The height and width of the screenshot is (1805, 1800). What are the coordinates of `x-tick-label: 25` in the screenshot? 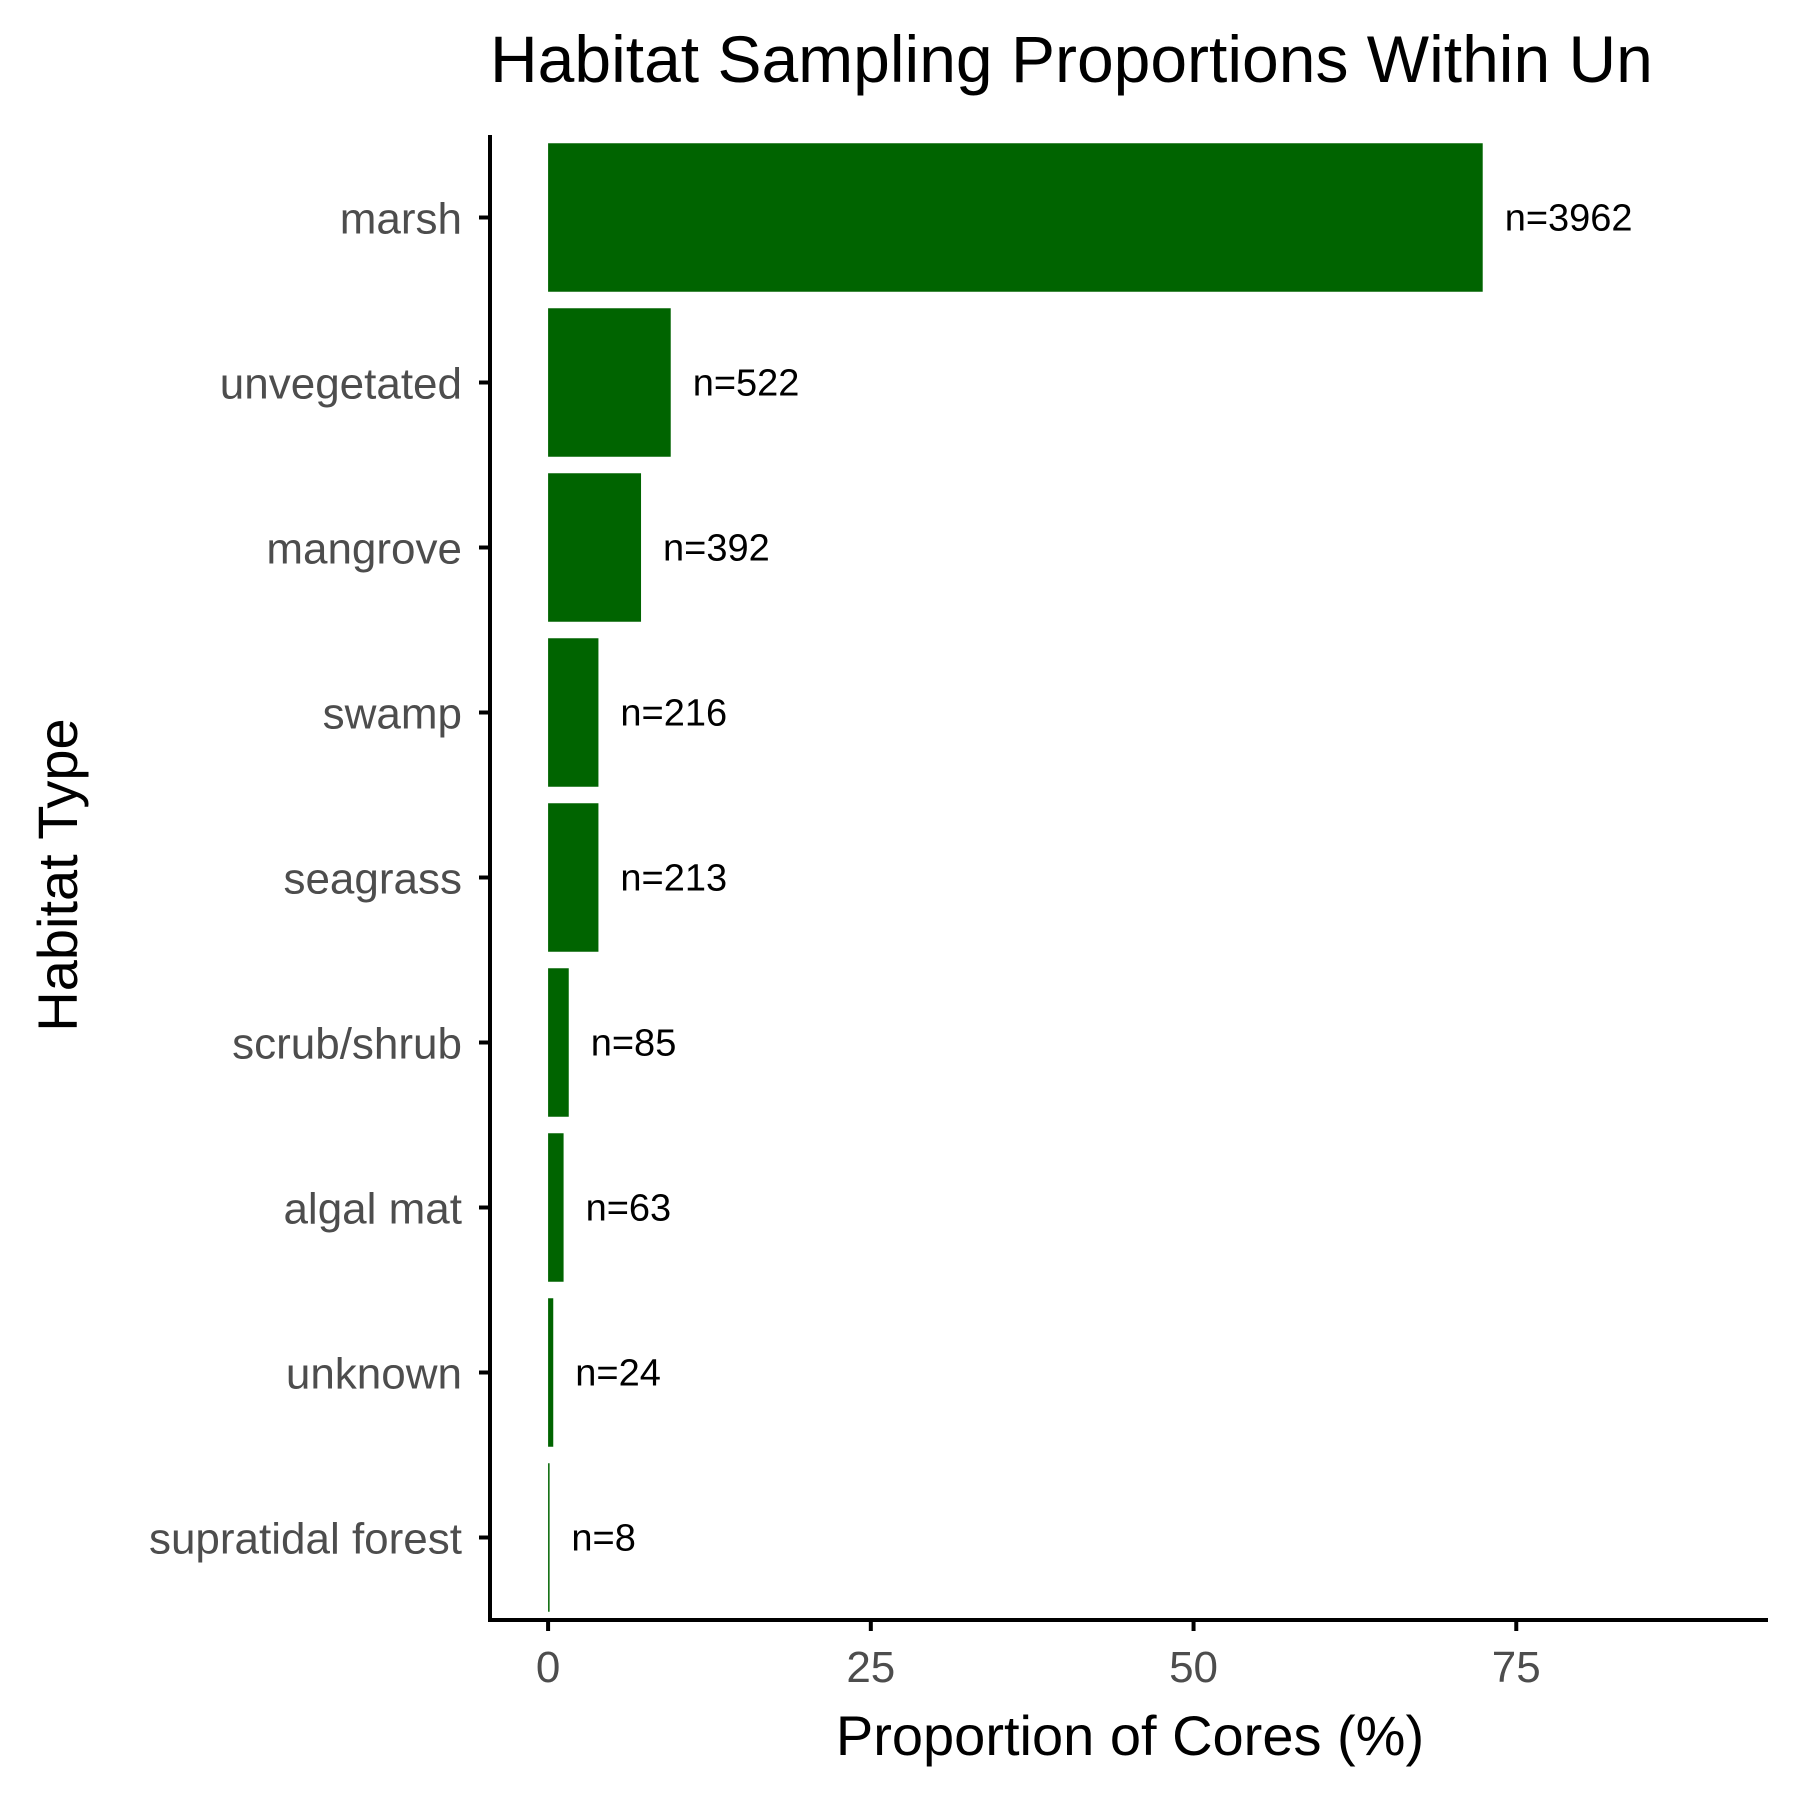 It's located at (870, 1667).